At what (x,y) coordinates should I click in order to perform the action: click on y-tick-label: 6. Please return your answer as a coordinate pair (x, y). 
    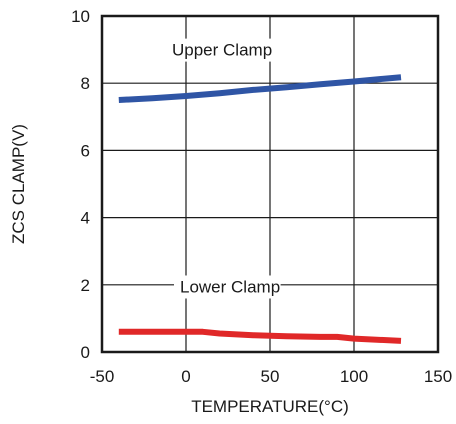
    Looking at the image, I should click on (85, 150).